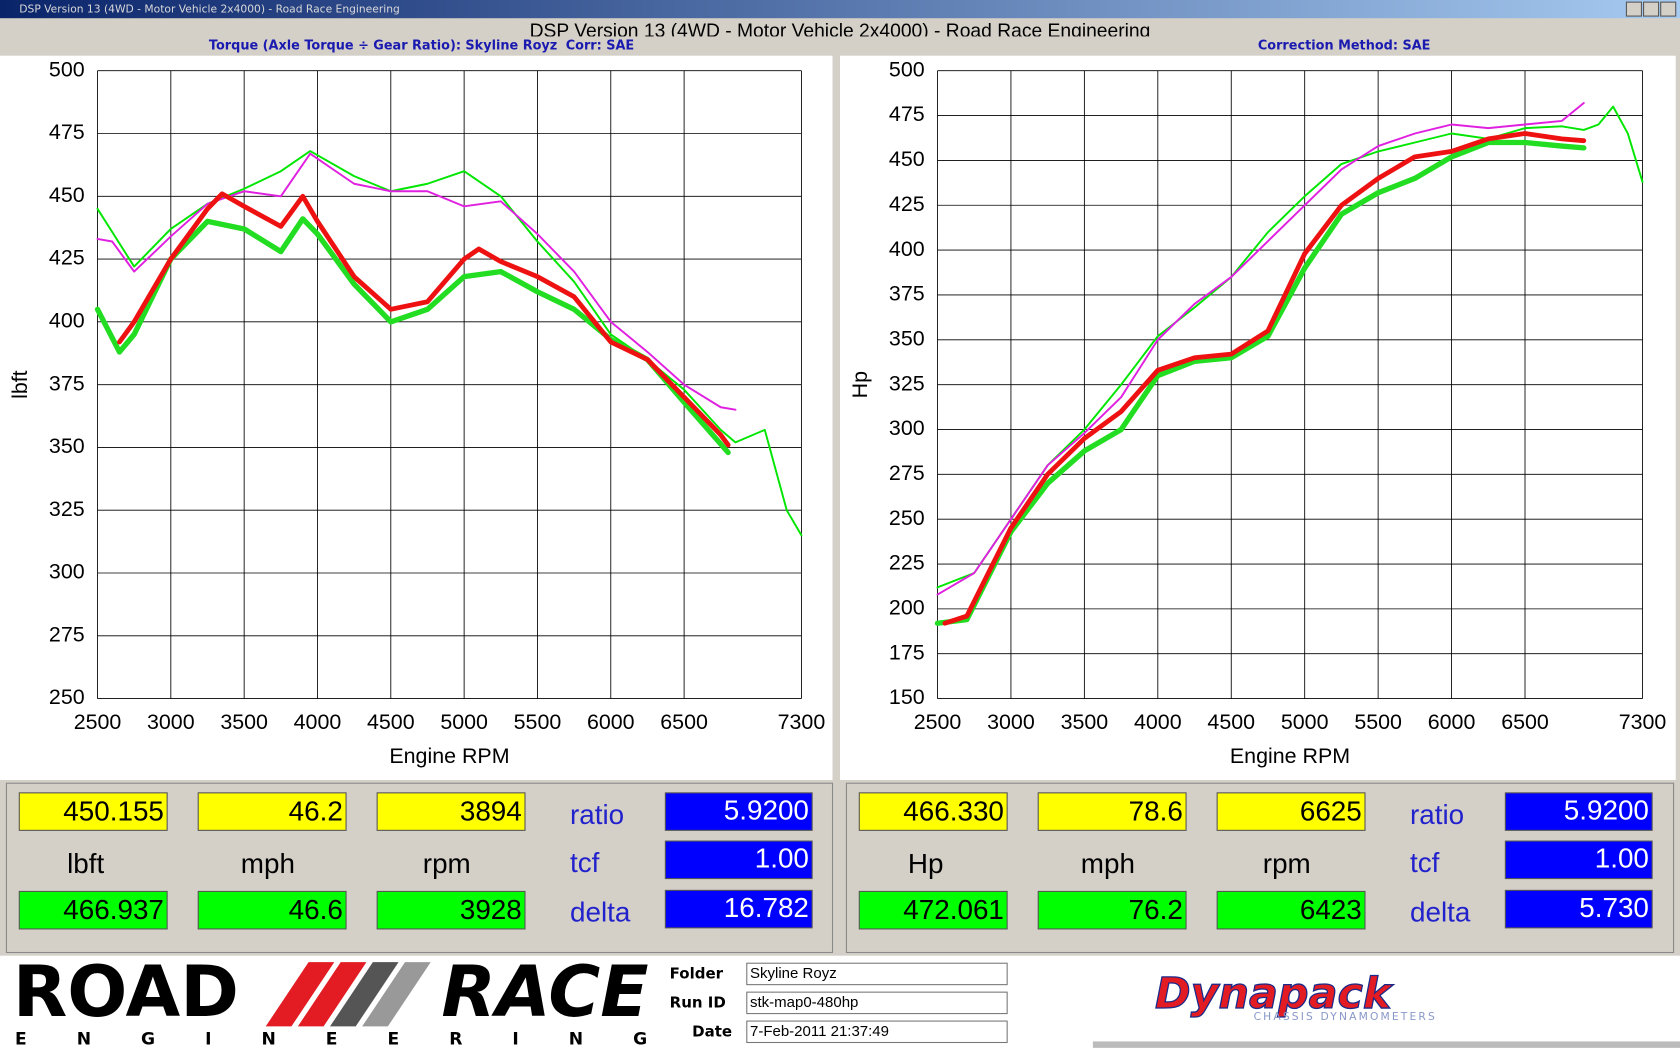 The width and height of the screenshot is (1680, 1050). I want to click on x-tick-label: 3500, so click(244, 722).